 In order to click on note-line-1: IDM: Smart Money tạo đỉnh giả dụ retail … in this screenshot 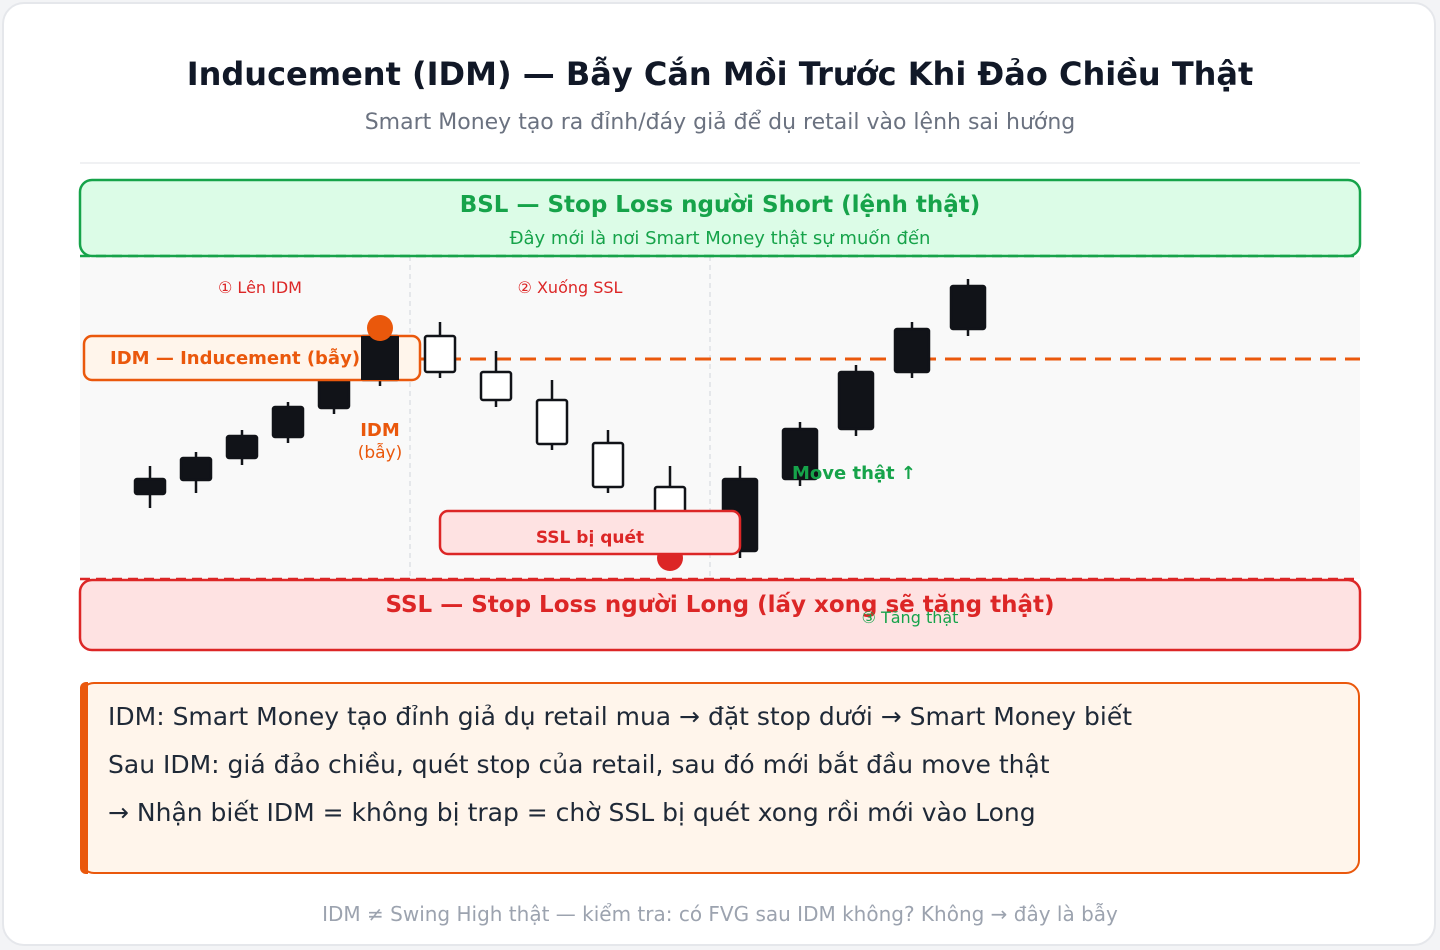, I will do `click(620, 716)`.